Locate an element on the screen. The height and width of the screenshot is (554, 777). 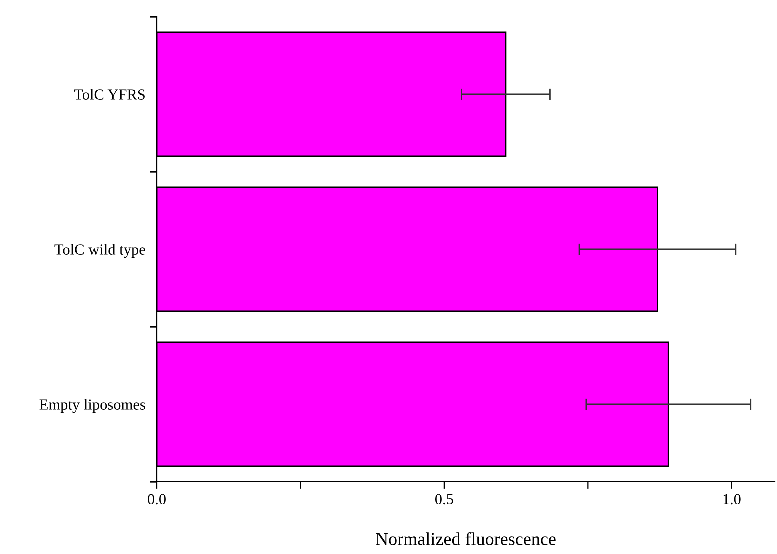
y-tick-label: TolC YFRS is located at coordinates (109, 94).